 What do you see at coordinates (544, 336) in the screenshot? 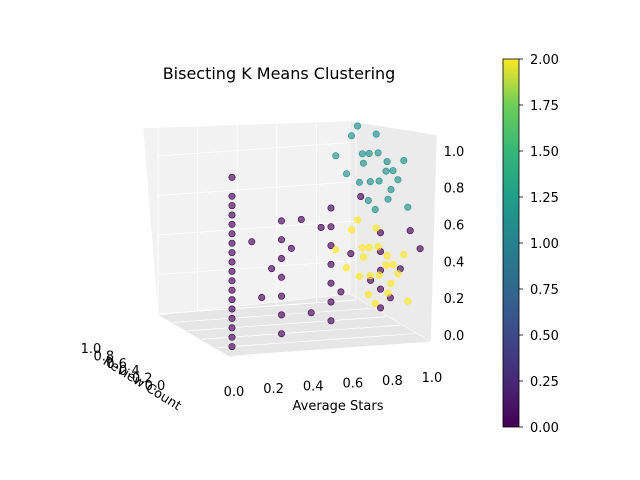
I see `colorbar-tick-label: 0.50` at bounding box center [544, 336].